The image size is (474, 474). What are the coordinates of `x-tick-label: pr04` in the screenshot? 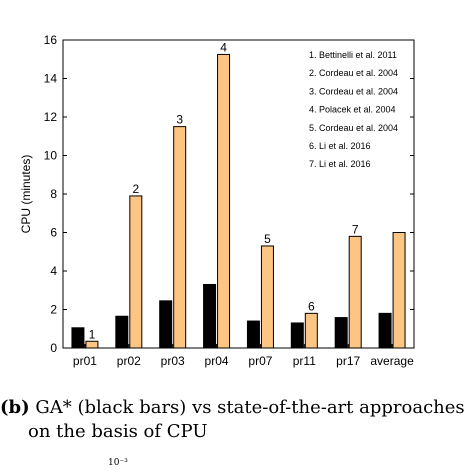 It's located at (217, 361).